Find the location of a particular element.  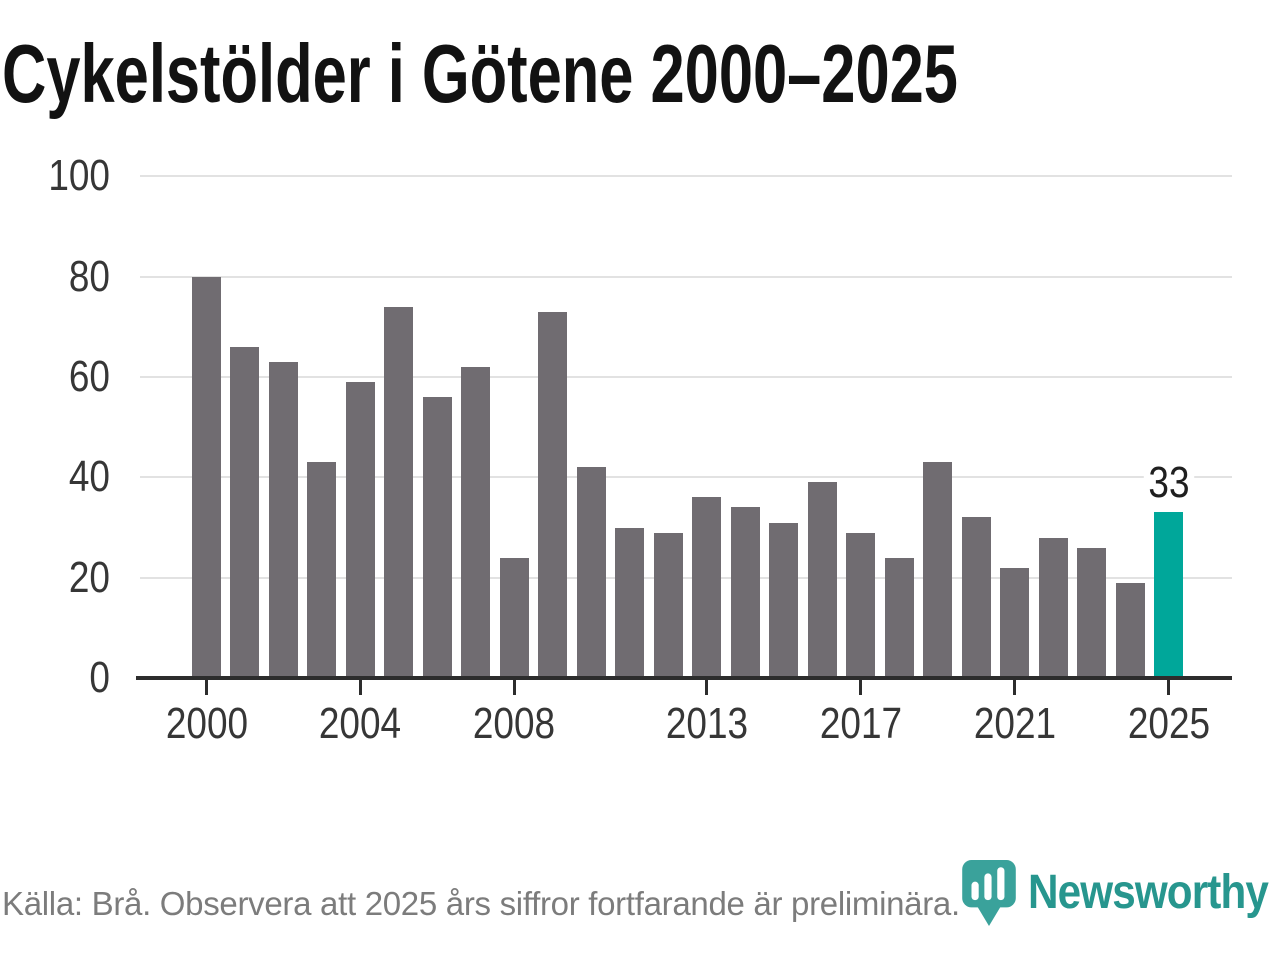

bar-2013 is located at coordinates (707, 587).